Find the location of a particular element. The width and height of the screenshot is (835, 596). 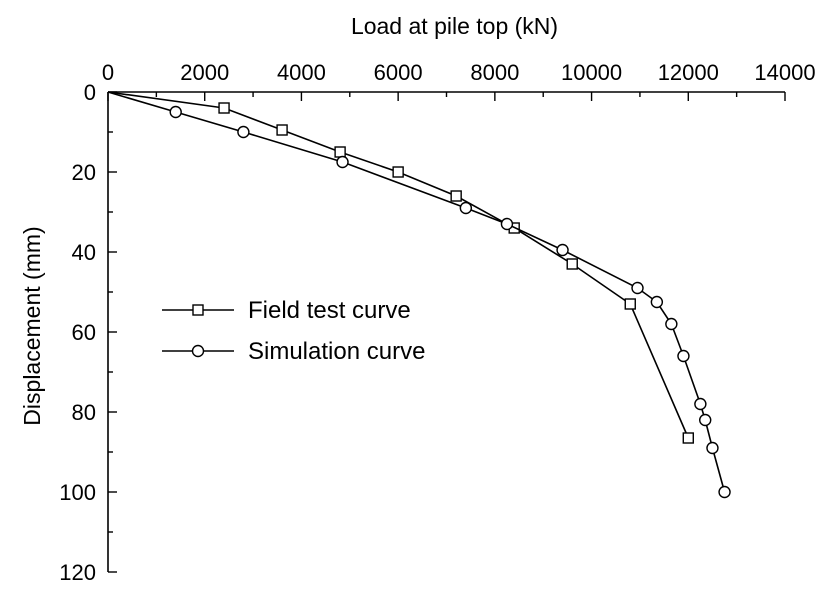

y-tick-label: 20 is located at coordinates (84, 172).